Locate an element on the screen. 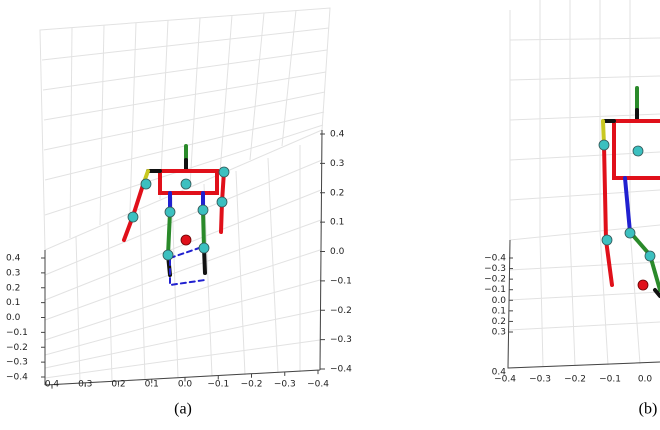 The image size is (660, 430). caption: (a) is located at coordinates (183, 409).